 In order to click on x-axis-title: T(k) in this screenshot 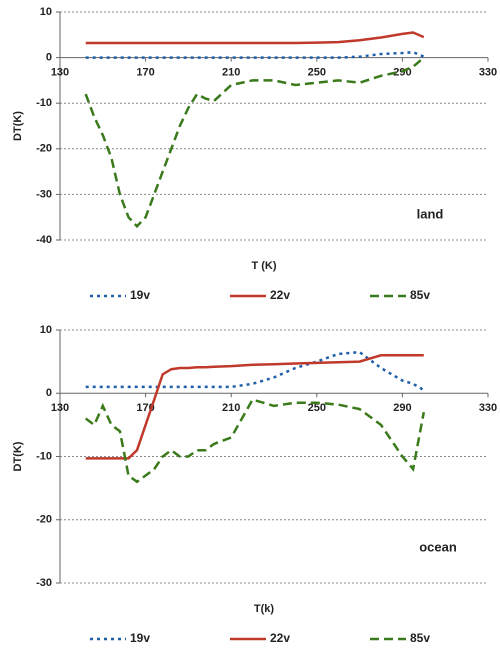, I will do `click(264, 609)`.